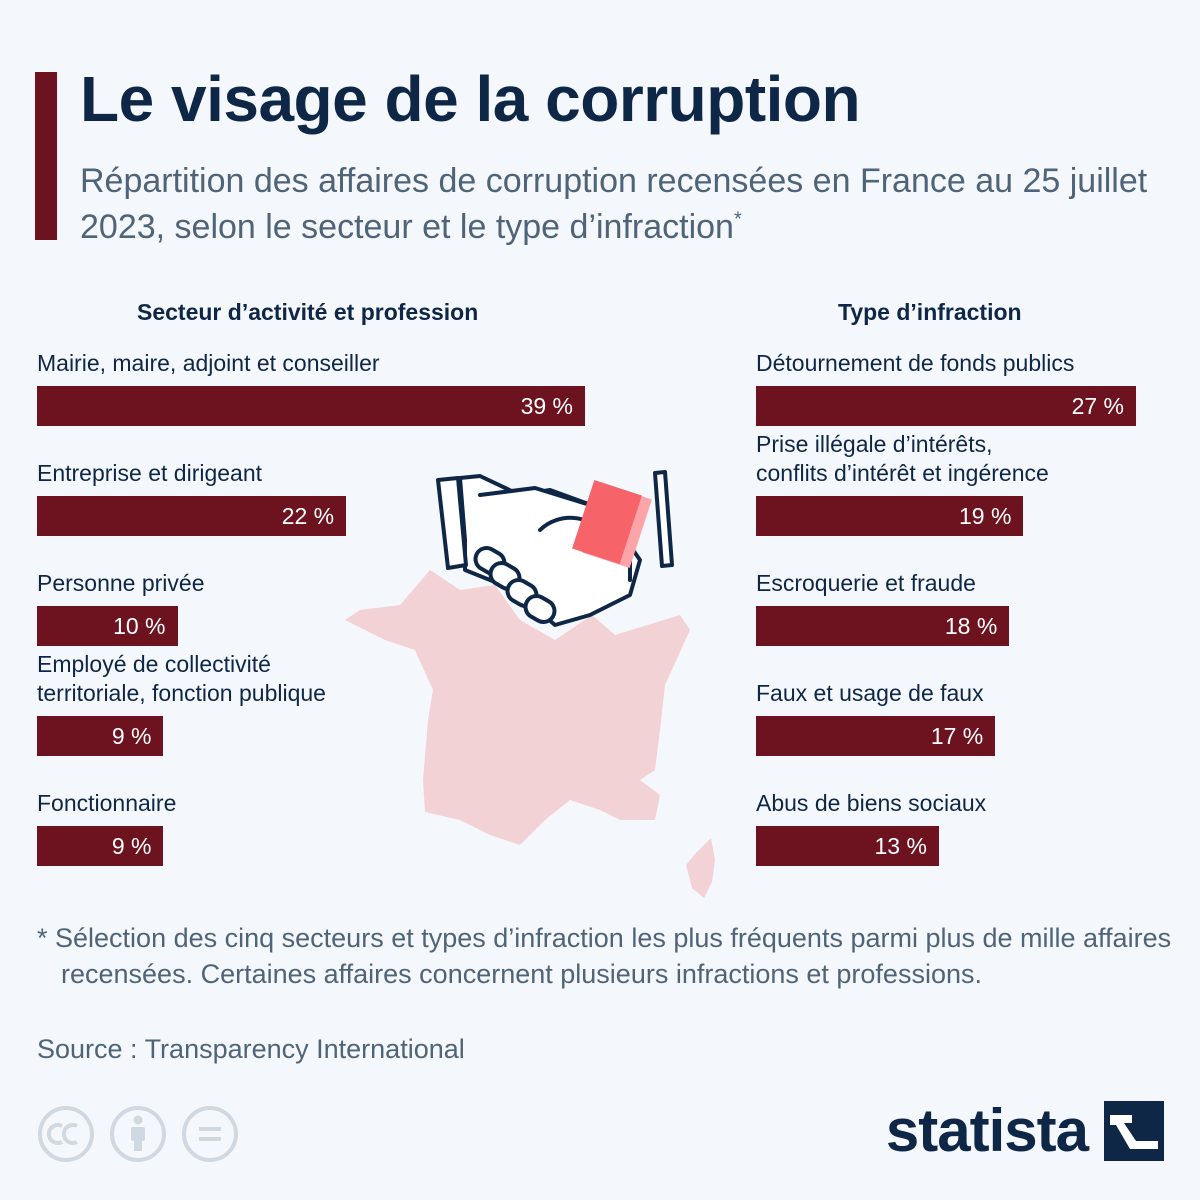 The image size is (1200, 1200). What do you see at coordinates (121, 583) in the screenshot?
I see `bar-category-label: Personne privée` at bounding box center [121, 583].